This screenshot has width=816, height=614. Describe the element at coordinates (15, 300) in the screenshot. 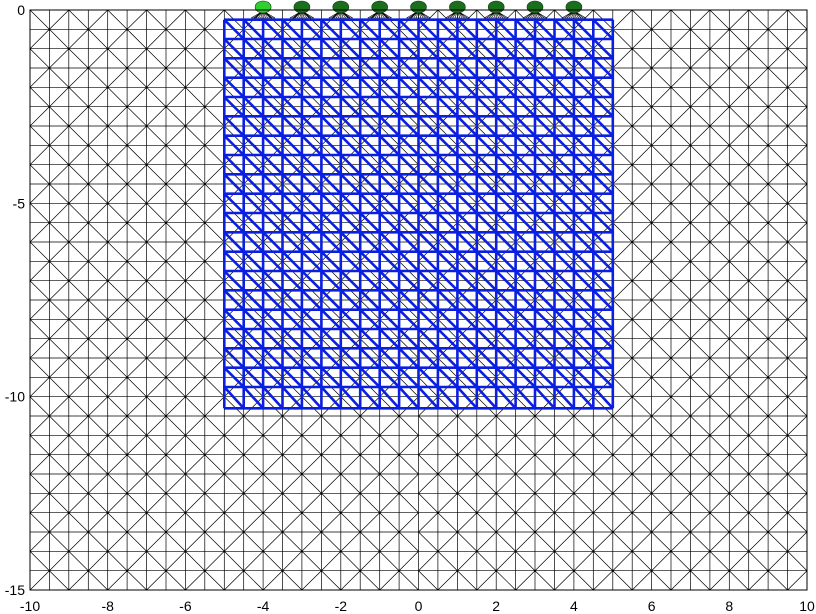

I see `y-tick-labels: 0 -5 -10 -15` at that location.